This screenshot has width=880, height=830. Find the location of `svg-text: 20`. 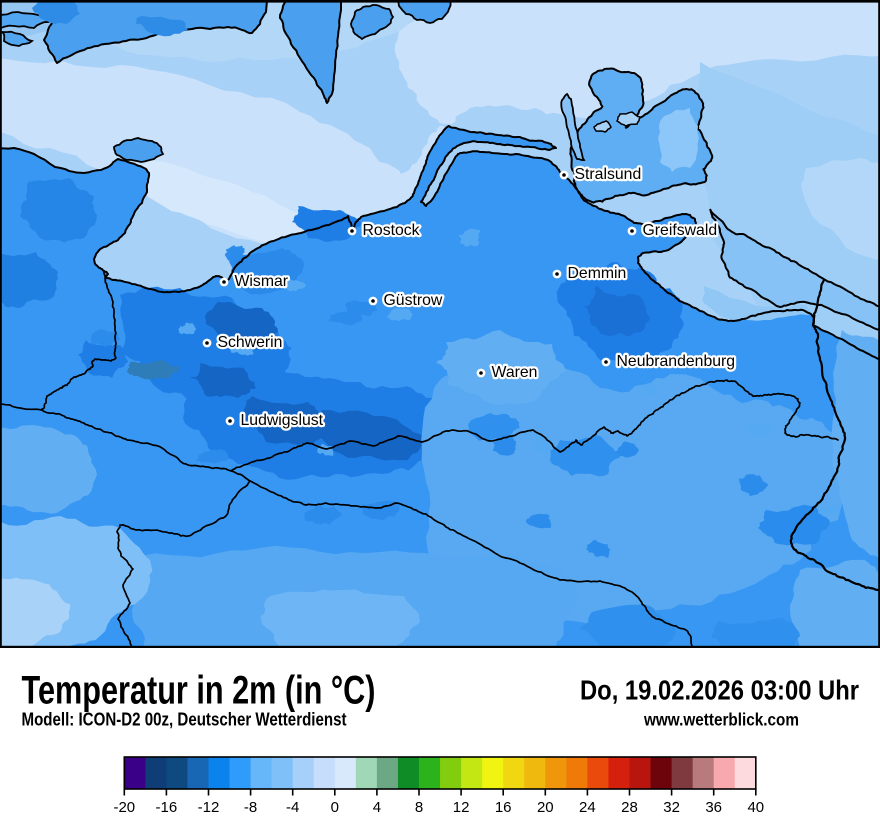

svg-text: 20 is located at coordinates (545, 807).